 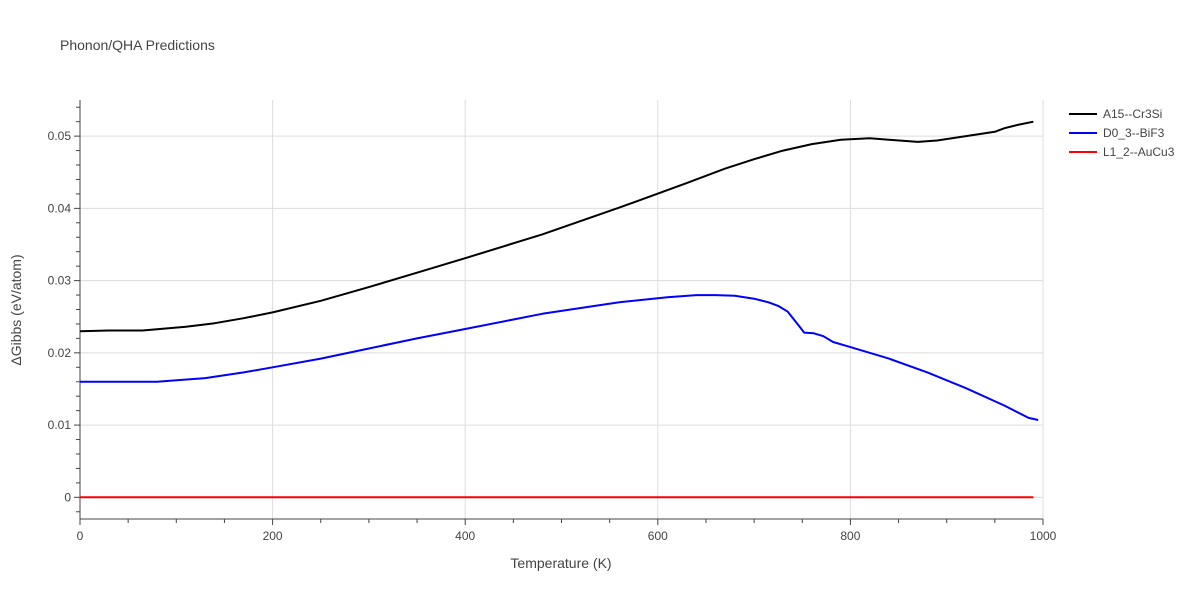 What do you see at coordinates (60, 425) in the screenshot?
I see `y-tick-label: 0.01` at bounding box center [60, 425].